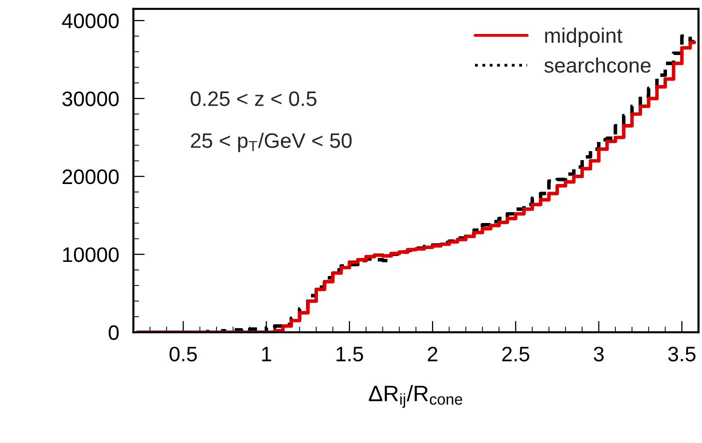 The image size is (702, 443). What do you see at coordinates (183, 354) in the screenshot?
I see `x-tick-label: 0.5` at bounding box center [183, 354].